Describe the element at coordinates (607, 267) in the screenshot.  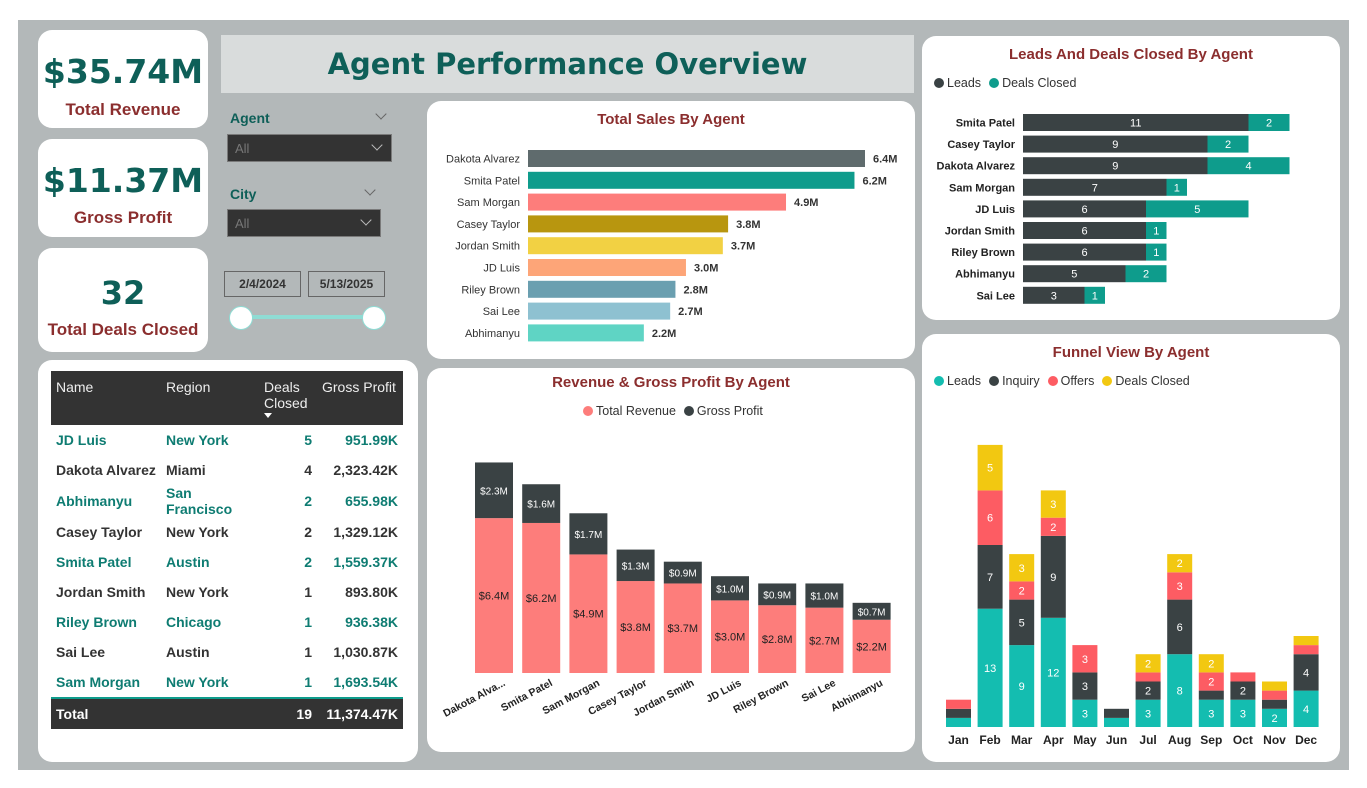
I see `sales-bar-jd-luis` at that location.